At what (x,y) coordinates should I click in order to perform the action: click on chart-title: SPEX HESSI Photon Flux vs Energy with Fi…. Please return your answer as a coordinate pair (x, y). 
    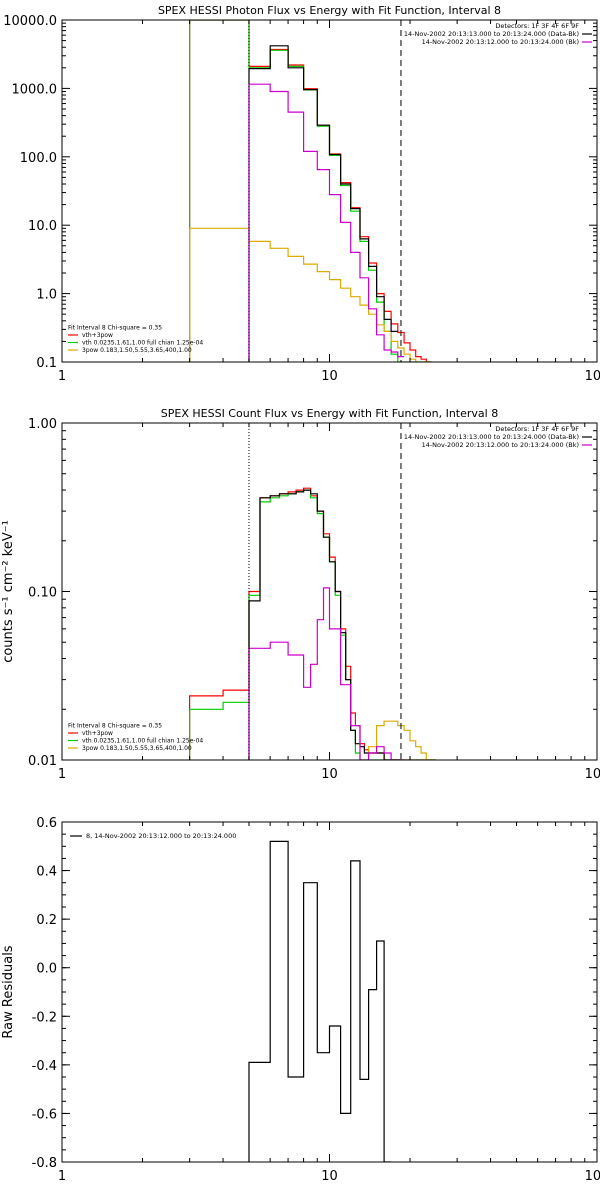
    Looking at the image, I should click on (329, 10).